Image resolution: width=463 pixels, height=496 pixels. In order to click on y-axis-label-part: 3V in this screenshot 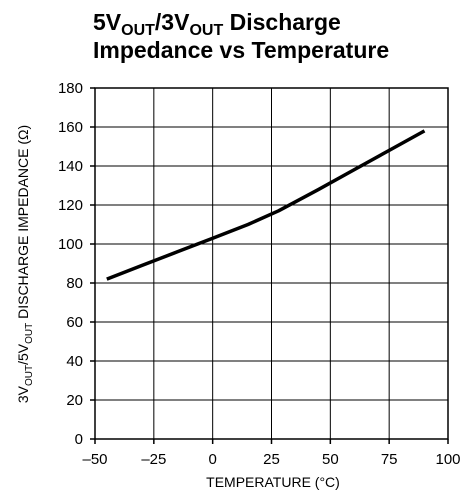, I will do `click(23, 394)`.